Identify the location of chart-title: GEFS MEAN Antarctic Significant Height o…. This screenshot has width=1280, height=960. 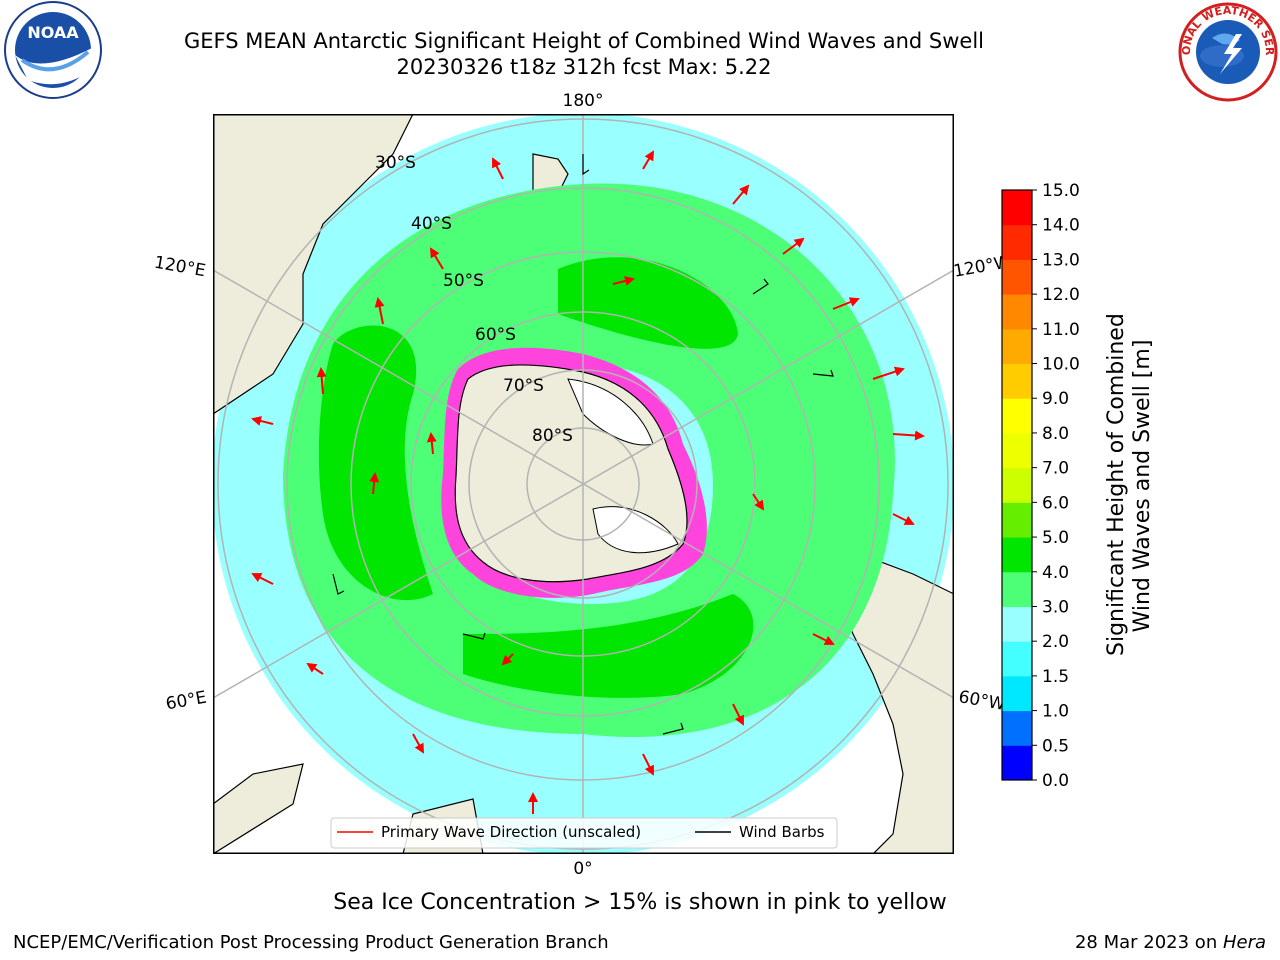
(584, 41).